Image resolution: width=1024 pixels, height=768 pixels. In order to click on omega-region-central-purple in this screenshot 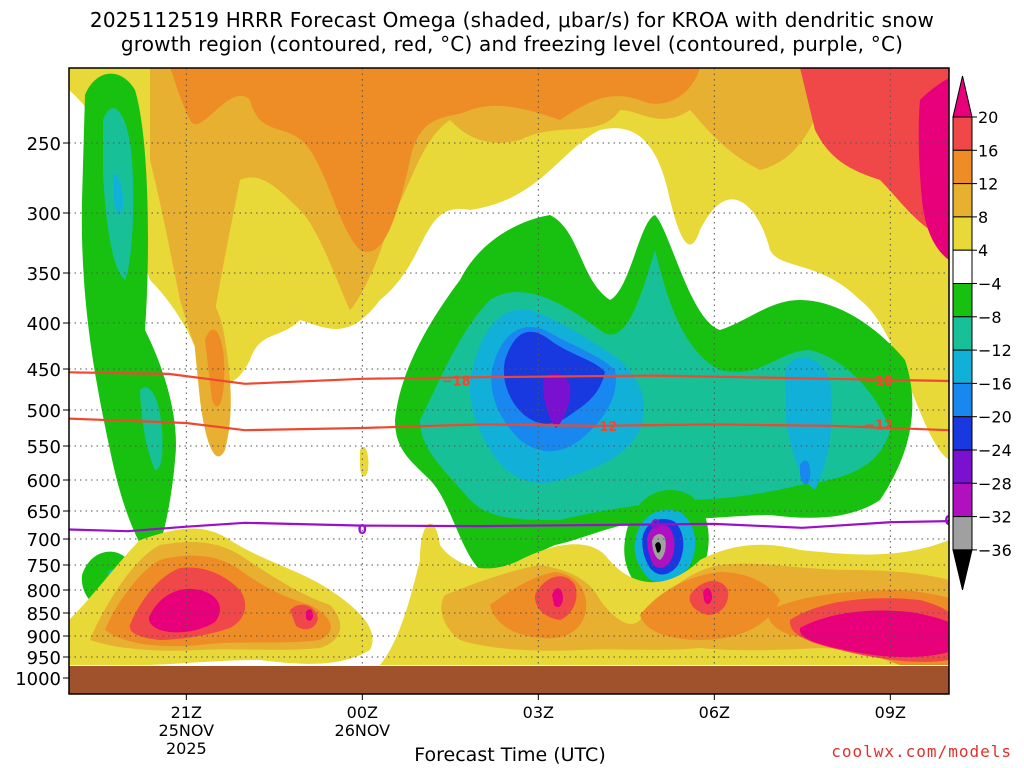, I will do `click(556, 400)`.